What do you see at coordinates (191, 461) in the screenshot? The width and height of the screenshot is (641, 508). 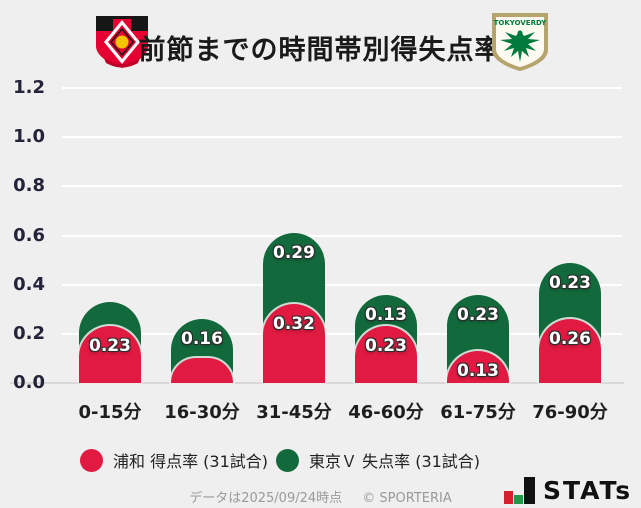 I see `urawa-legend-label: 浦和 得点率 (31試合)` at bounding box center [191, 461].